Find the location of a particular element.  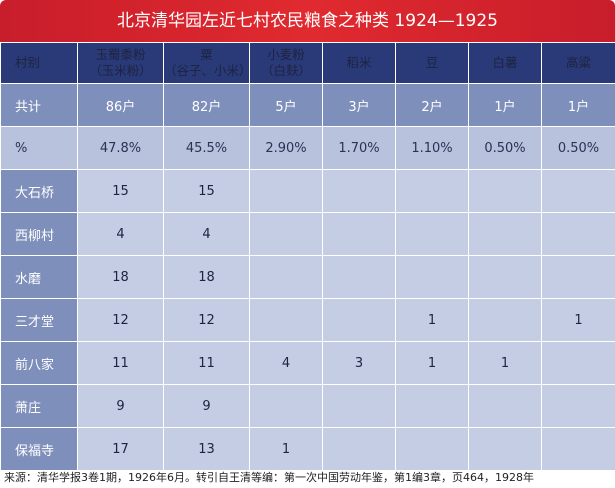

percent-cell: 2.90% is located at coordinates (286, 148).